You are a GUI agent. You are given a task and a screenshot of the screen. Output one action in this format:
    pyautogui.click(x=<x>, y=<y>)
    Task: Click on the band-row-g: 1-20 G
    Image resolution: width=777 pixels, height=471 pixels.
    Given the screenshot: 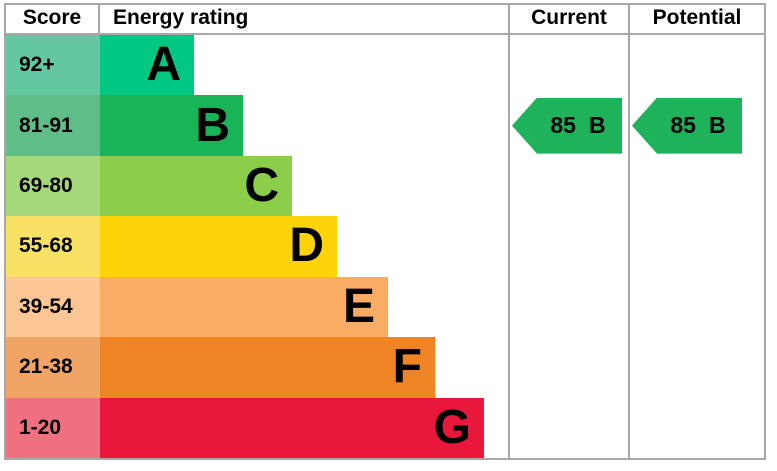 What is the action you would take?
    pyautogui.click(x=257, y=427)
    